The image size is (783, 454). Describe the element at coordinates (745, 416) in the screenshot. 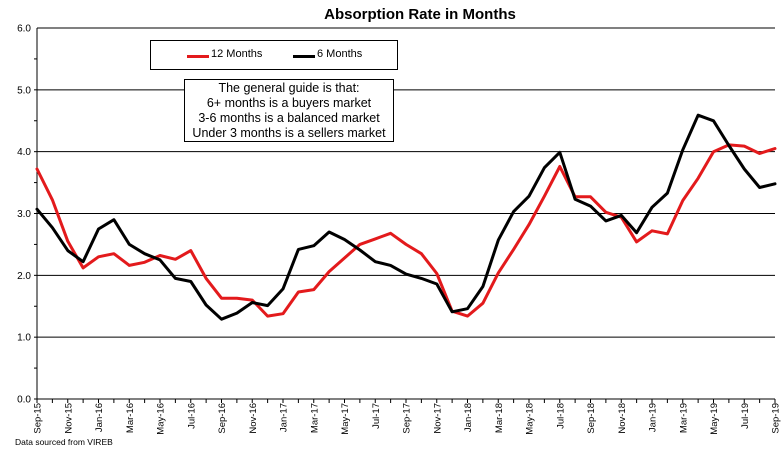

I see `x-tick-label: Jul-19` at that location.